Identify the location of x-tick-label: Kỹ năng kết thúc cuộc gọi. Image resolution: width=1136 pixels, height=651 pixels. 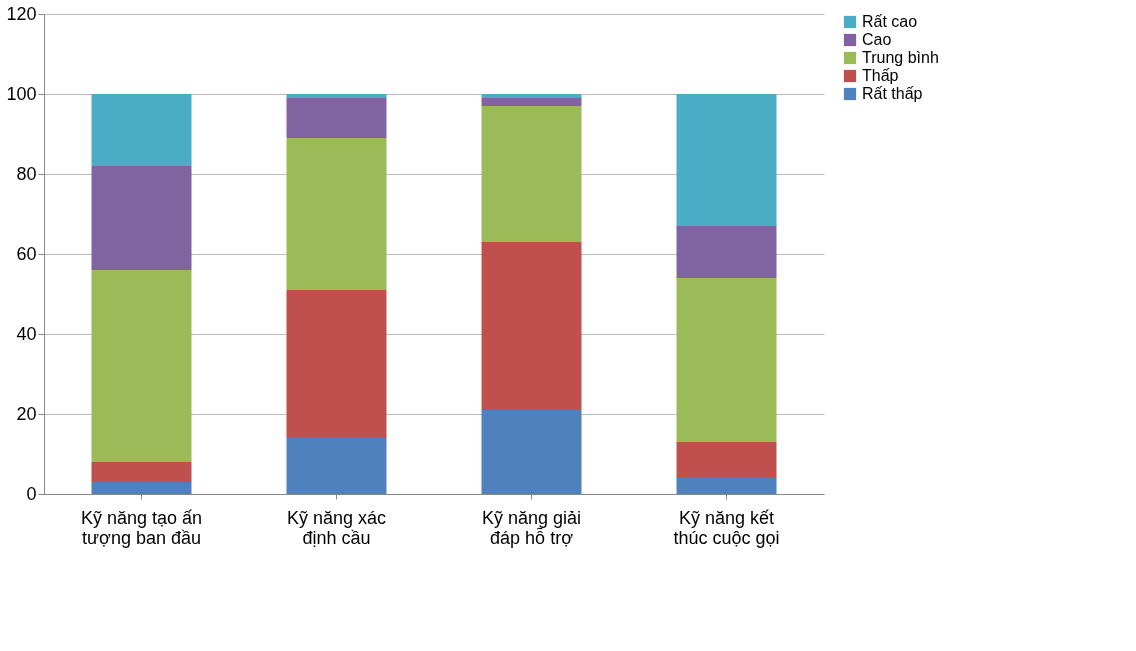
(726, 527).